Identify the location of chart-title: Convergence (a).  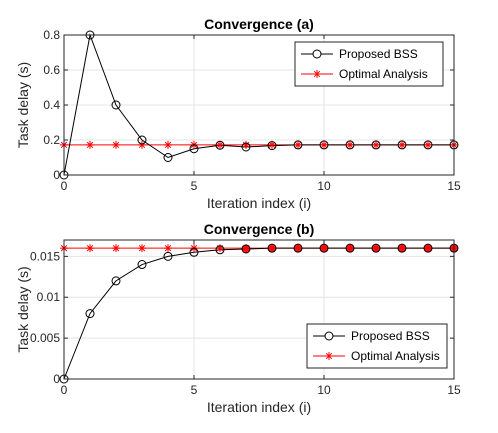
(259, 24).